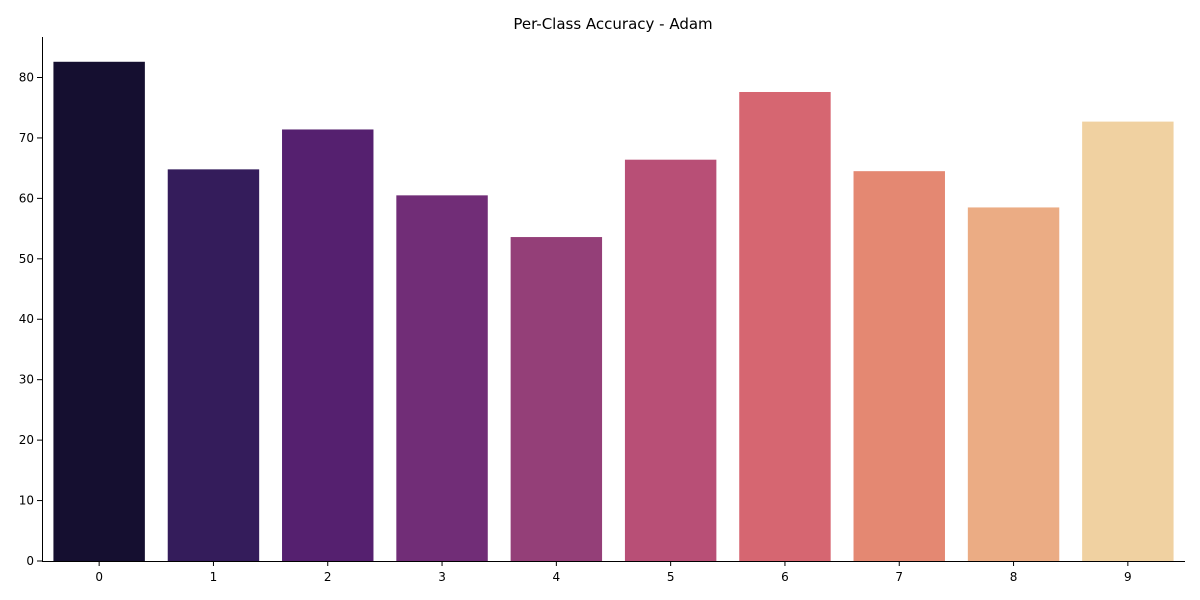 The image size is (1200, 600). What do you see at coordinates (99, 577) in the screenshot?
I see `x-tick-label: 0` at bounding box center [99, 577].